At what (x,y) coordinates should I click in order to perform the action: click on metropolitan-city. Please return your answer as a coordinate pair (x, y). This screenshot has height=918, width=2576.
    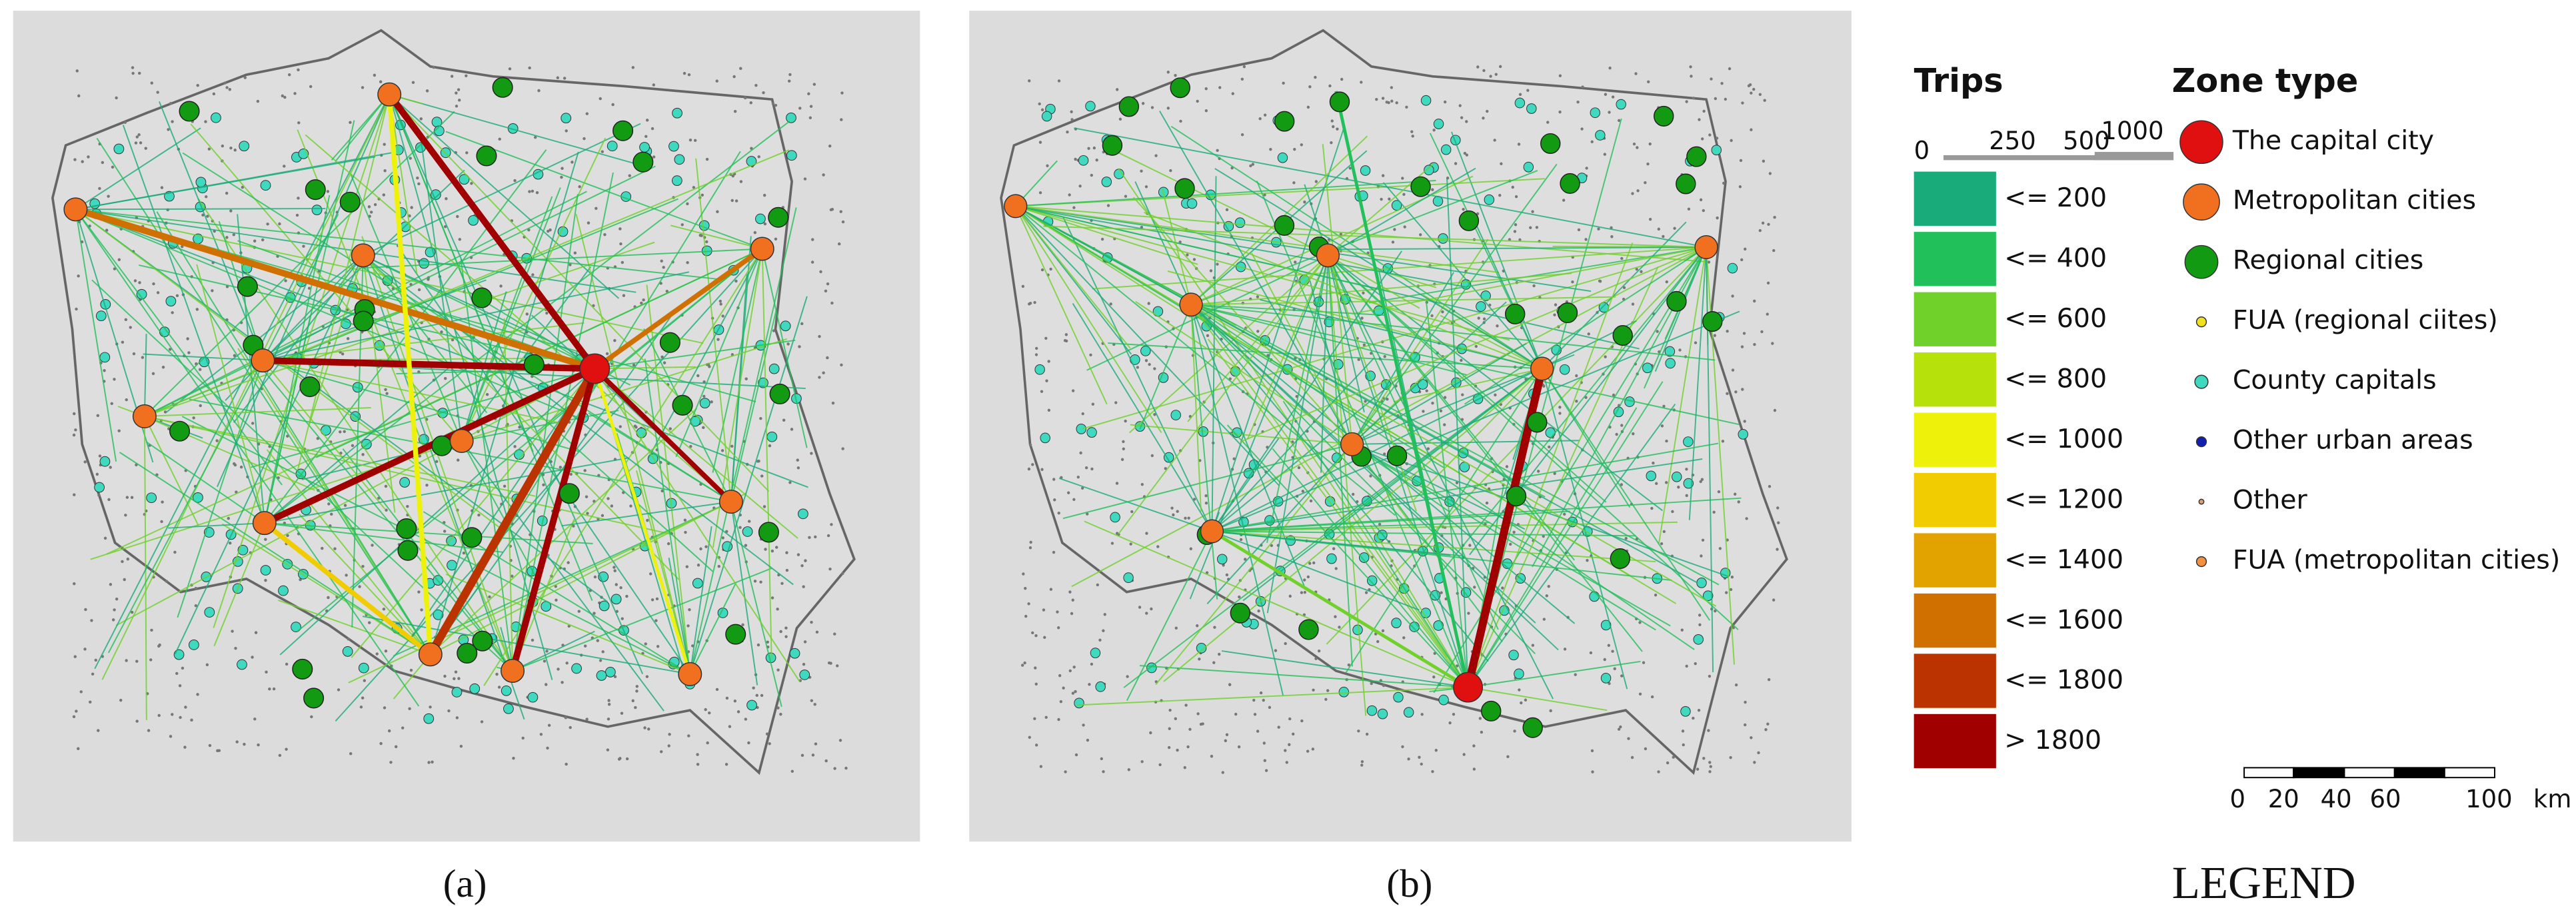
    Looking at the image, I should click on (462, 441).